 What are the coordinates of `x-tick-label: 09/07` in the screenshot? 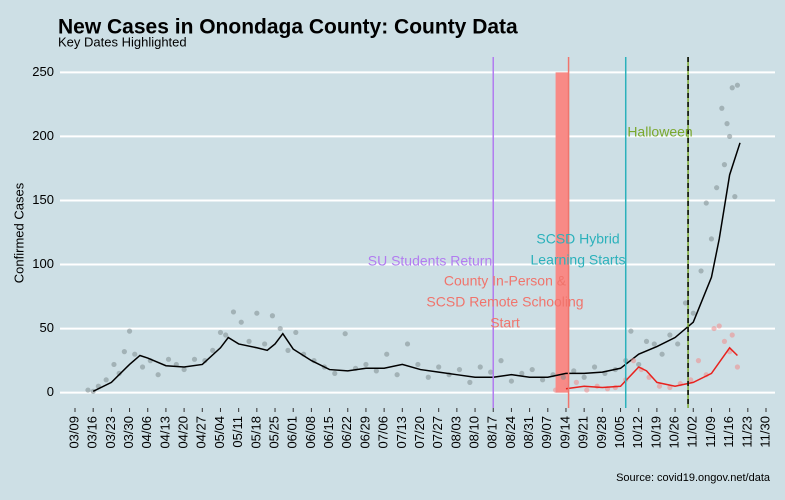 It's located at (546, 432).